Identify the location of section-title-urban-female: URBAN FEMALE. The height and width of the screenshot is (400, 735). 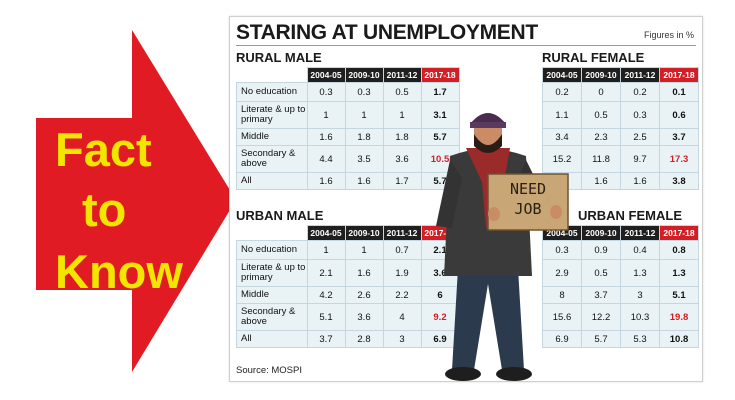
(630, 215).